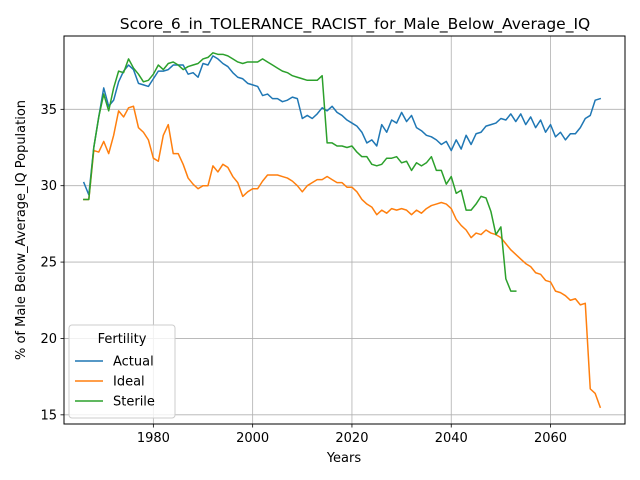  Describe the element at coordinates (48, 110) in the screenshot. I see `y-tick-label: 35` at that location.